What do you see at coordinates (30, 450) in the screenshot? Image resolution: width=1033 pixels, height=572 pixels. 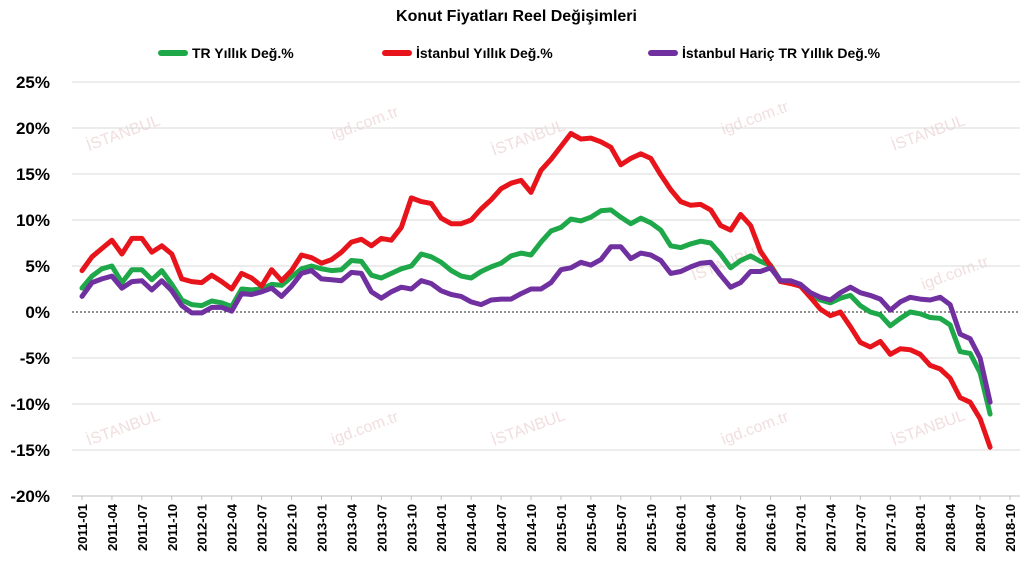 I see `y-tick-label: -15%` at bounding box center [30, 450].